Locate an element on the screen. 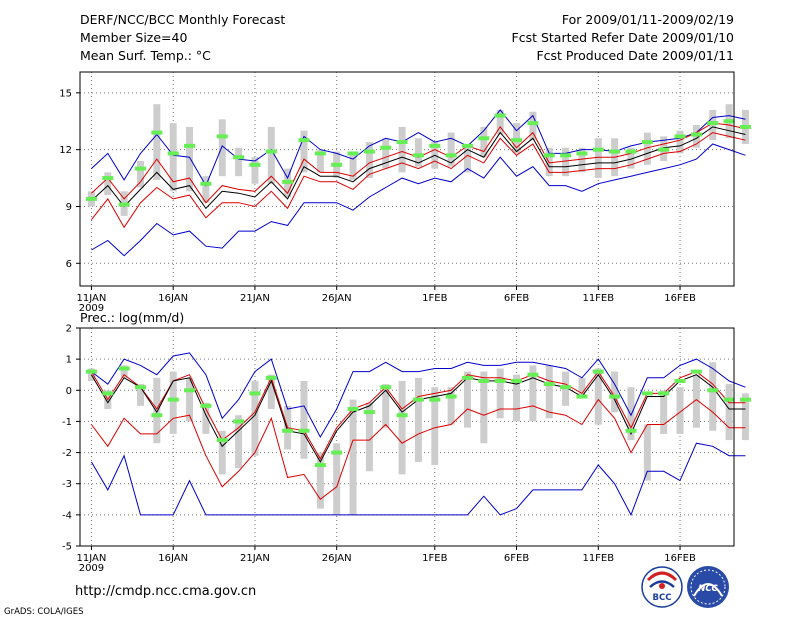 This screenshot has width=800, height=618. ncc-logo: NCC is located at coordinates (708, 587).